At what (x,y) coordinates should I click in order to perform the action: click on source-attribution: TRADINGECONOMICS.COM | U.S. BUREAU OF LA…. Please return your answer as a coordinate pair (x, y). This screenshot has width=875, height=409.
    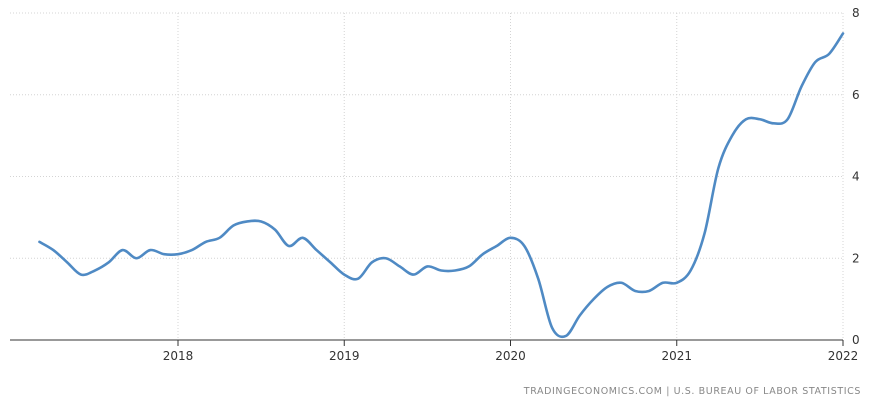
    Looking at the image, I should click on (692, 391).